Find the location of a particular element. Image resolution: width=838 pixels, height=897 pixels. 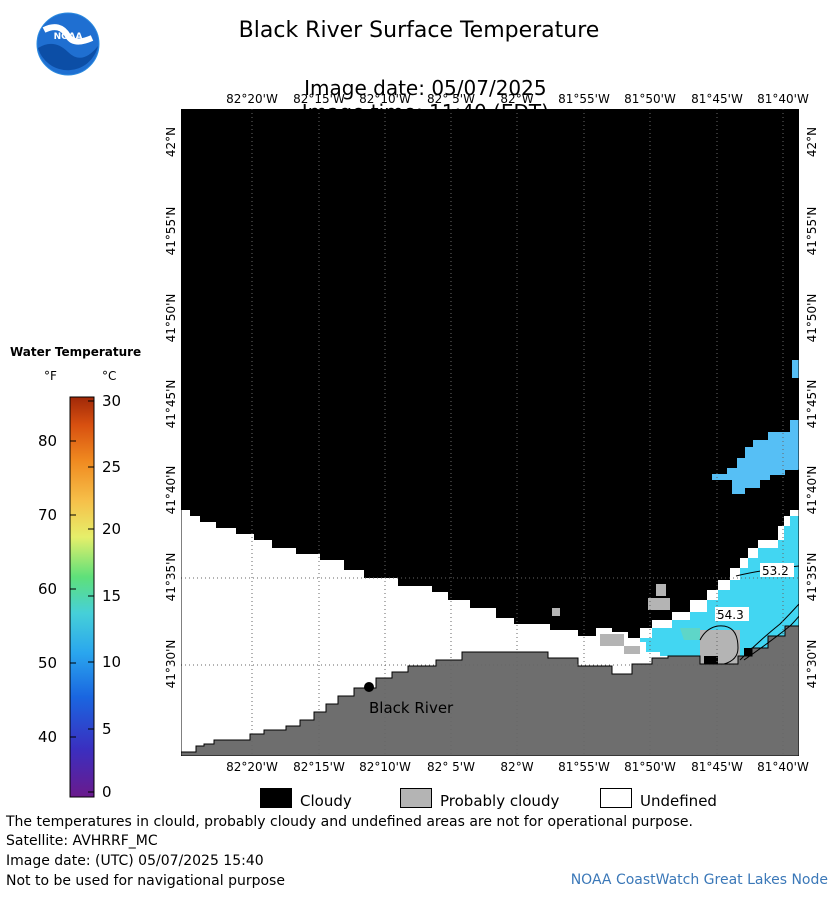

cloudy-swatch is located at coordinates (276, 798).